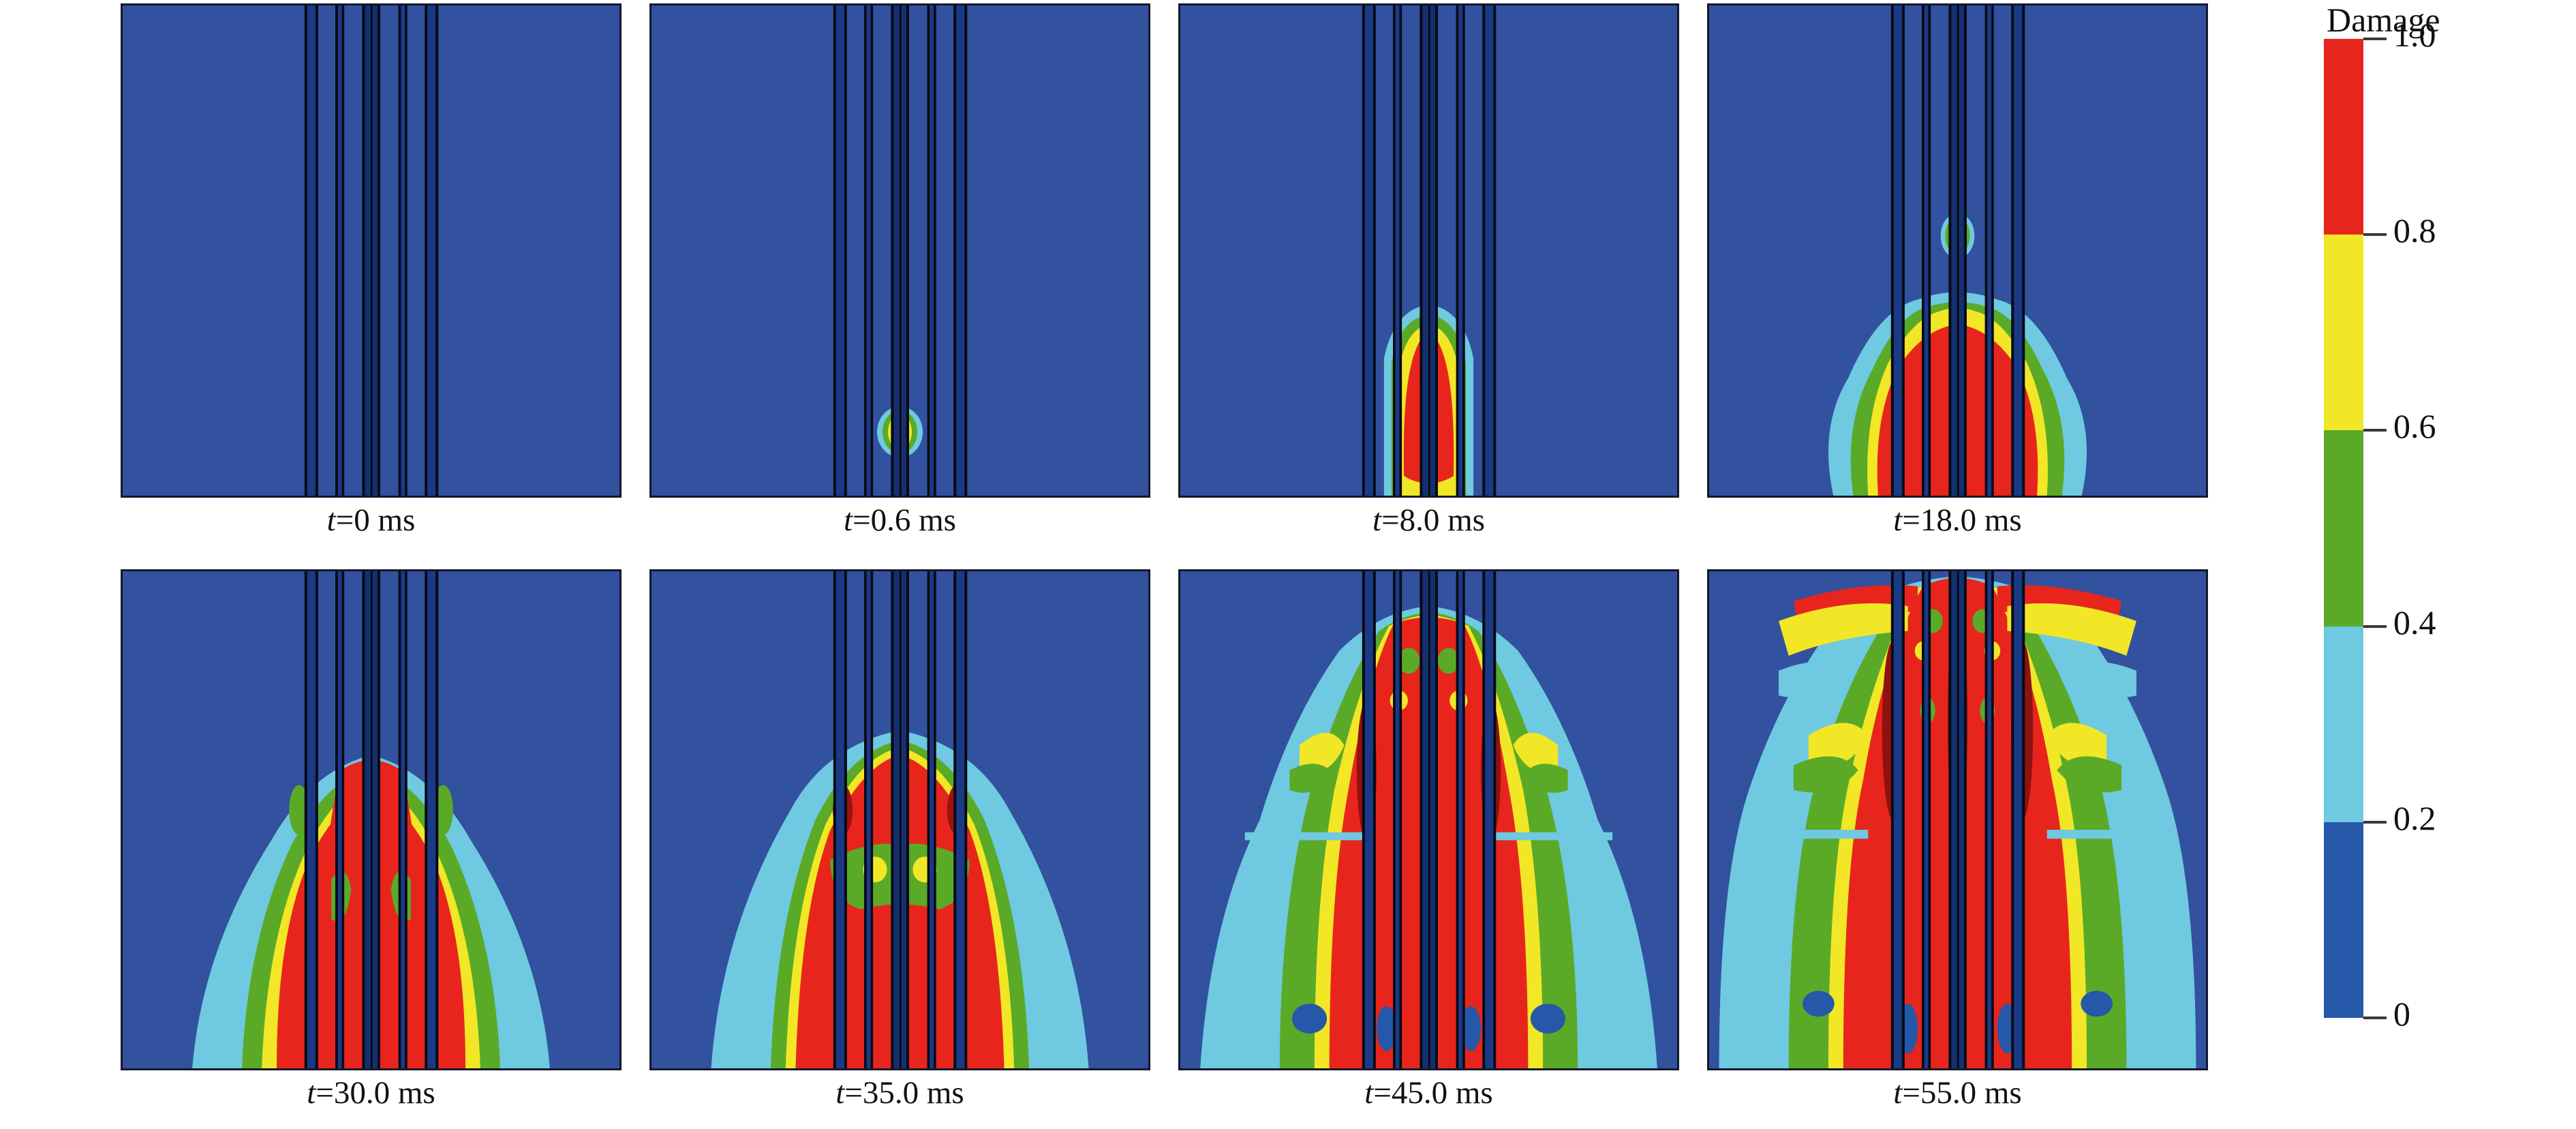 Image resolution: width=2576 pixels, height=1129 pixels. What do you see at coordinates (371, 251) in the screenshot?
I see `panel-plot-area-t0` at bounding box center [371, 251].